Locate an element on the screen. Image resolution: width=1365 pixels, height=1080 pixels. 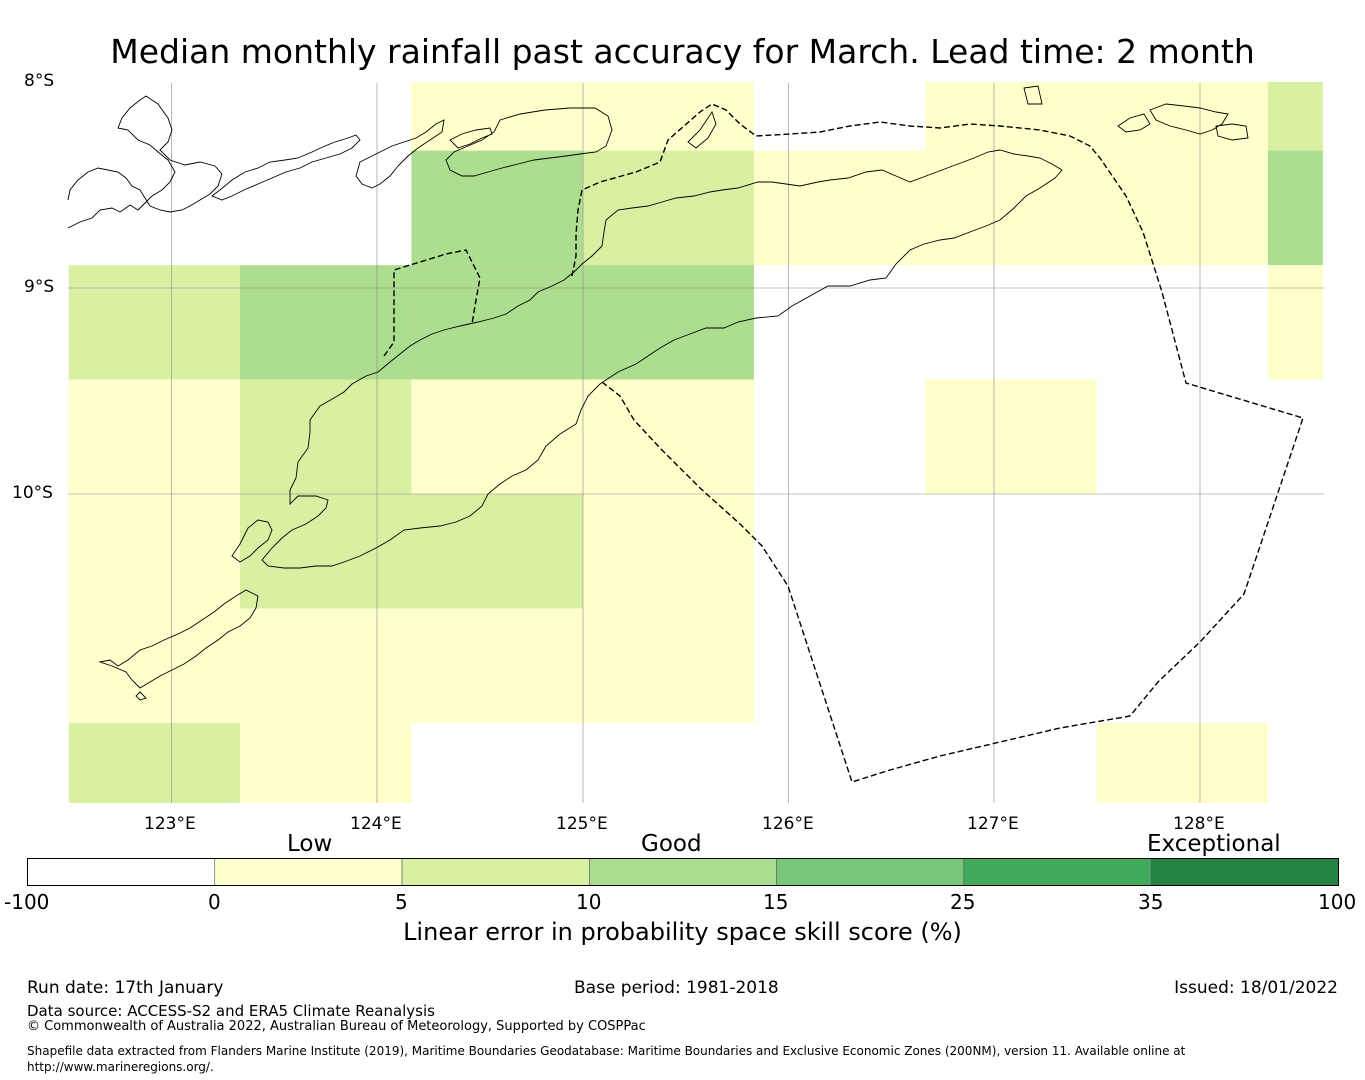
colorbar-tick-10: 10 is located at coordinates (589, 902).